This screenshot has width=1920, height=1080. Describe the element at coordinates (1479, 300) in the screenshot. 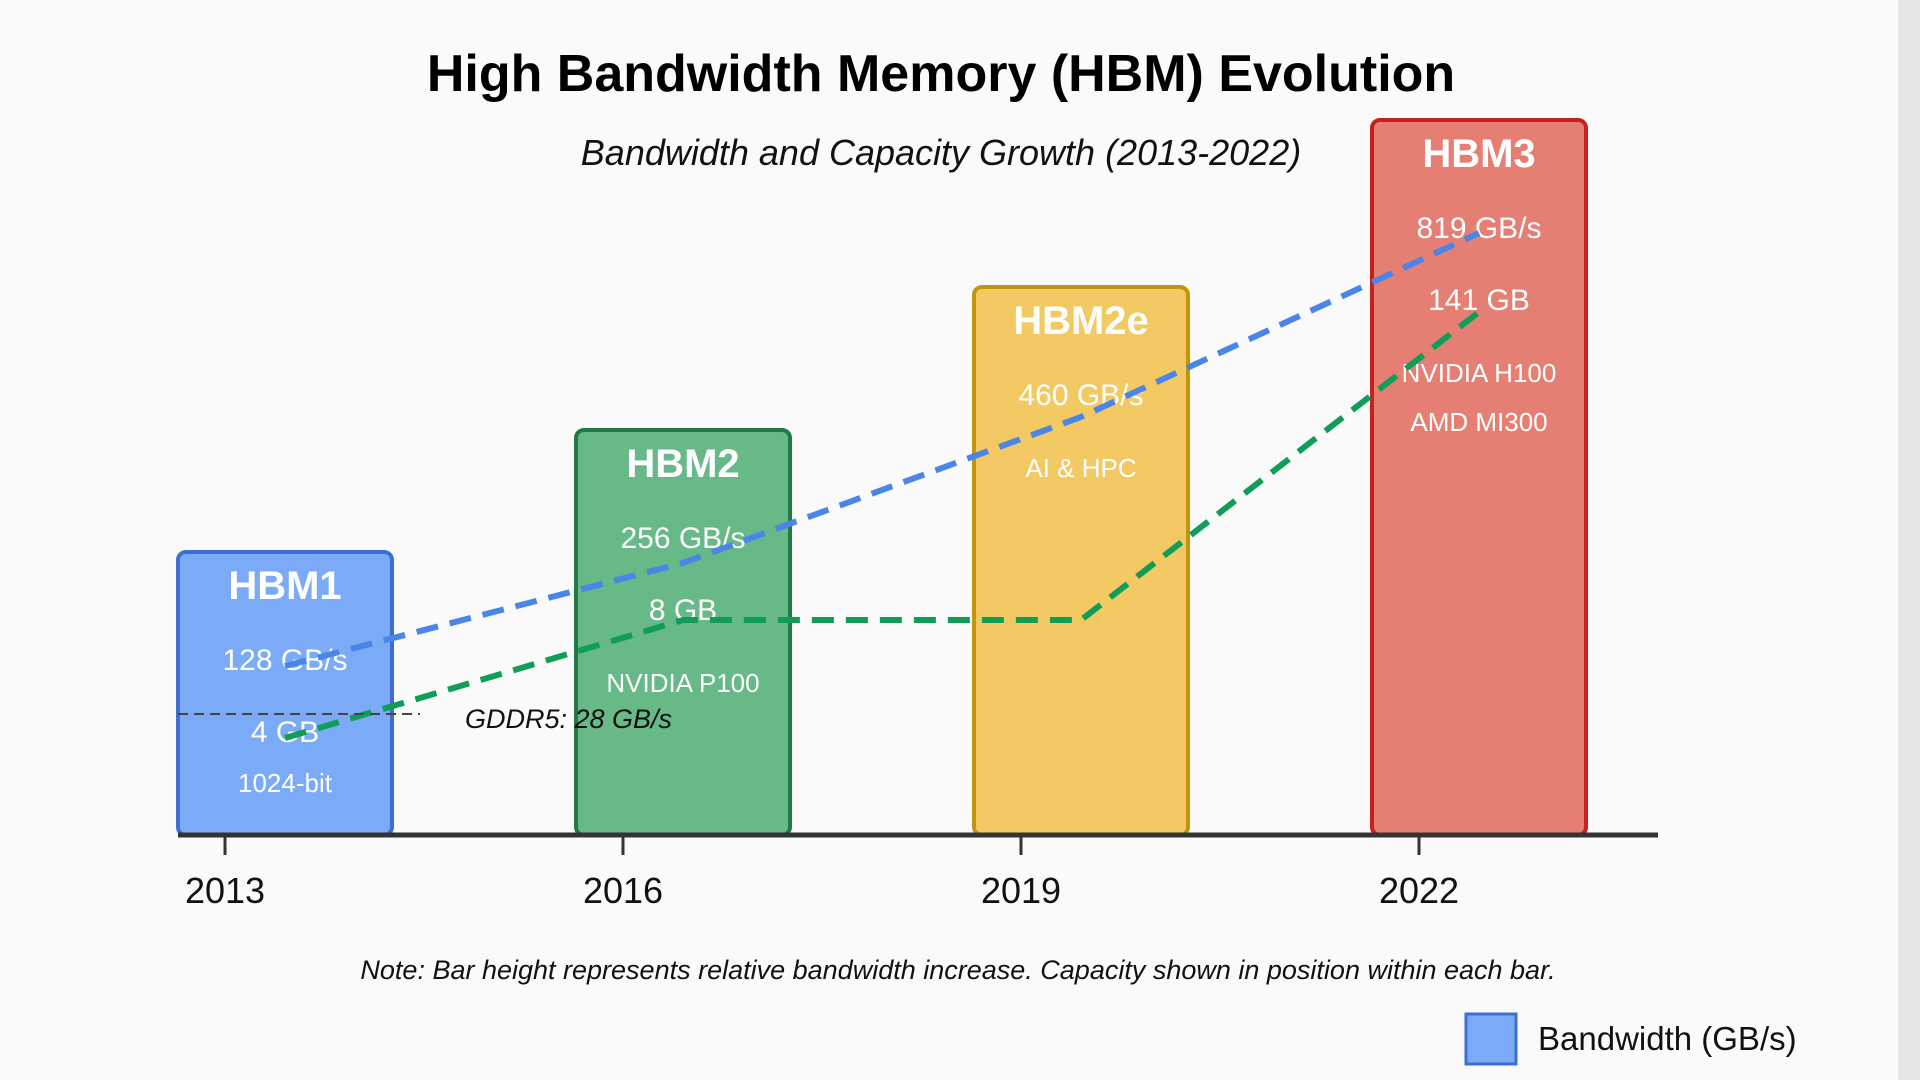

I see `capacity-label: 141 GB` at that location.